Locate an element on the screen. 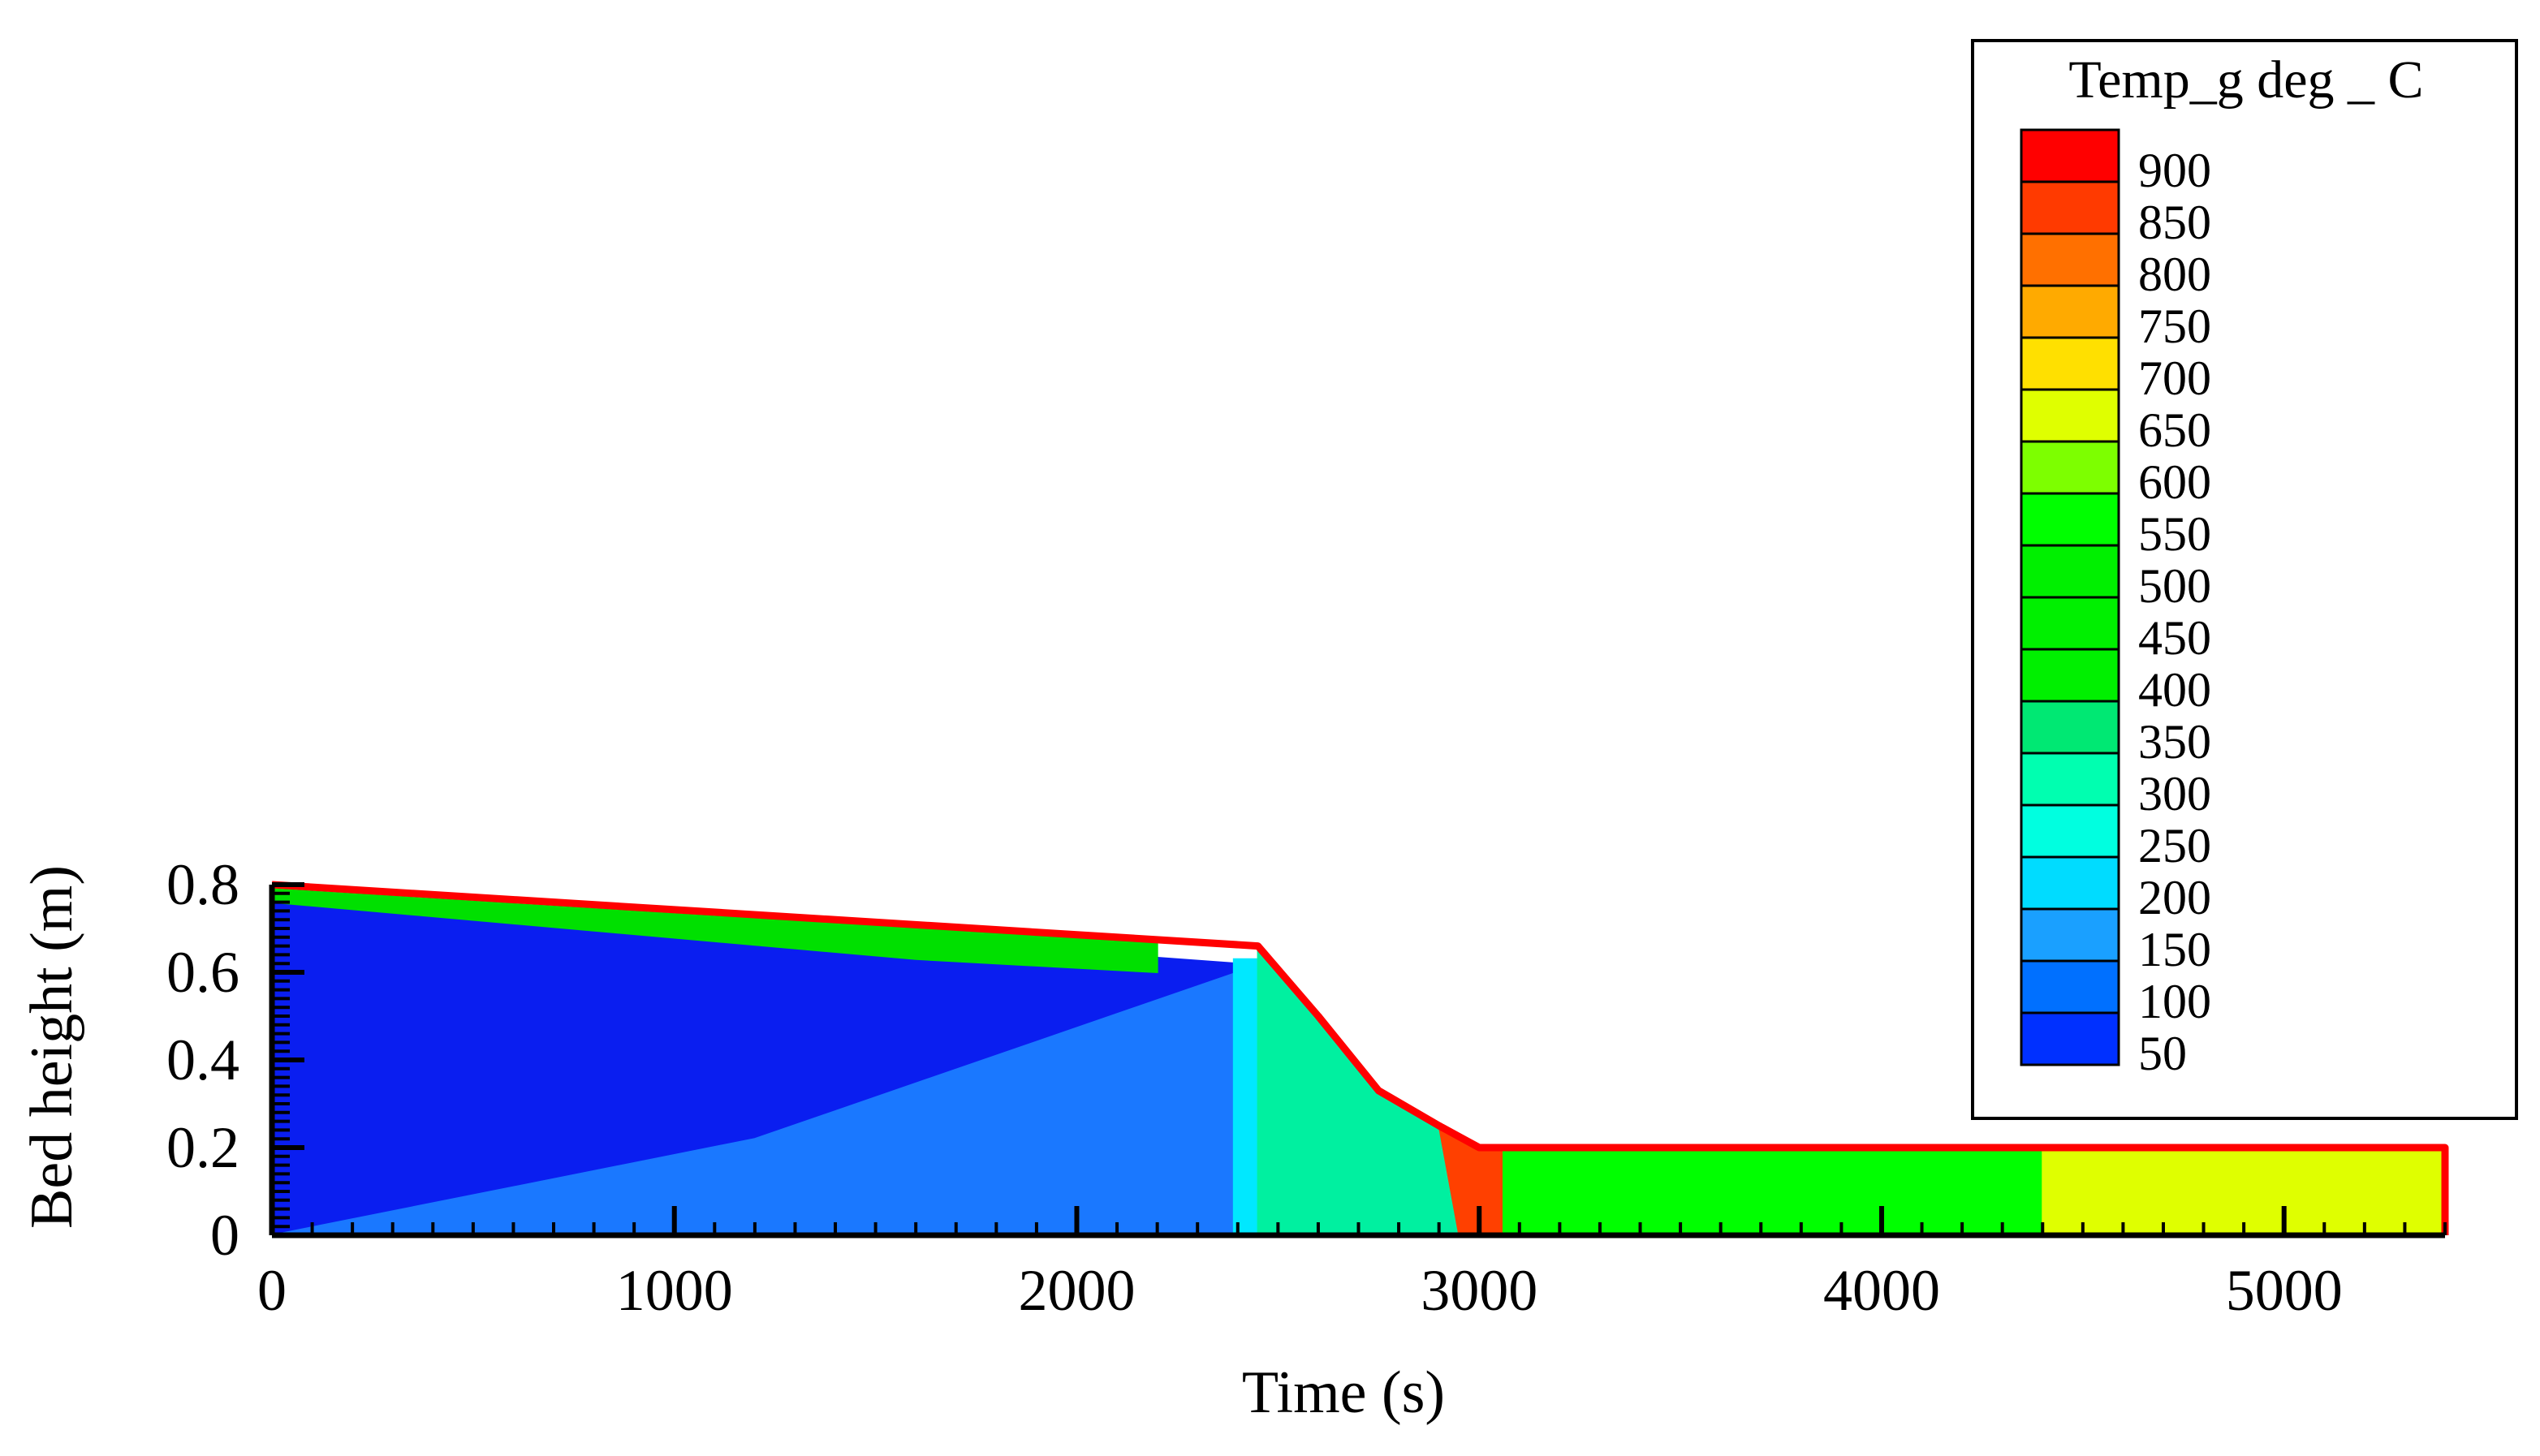  y-axis-label: Bed height (m) is located at coordinates (52, 1047).